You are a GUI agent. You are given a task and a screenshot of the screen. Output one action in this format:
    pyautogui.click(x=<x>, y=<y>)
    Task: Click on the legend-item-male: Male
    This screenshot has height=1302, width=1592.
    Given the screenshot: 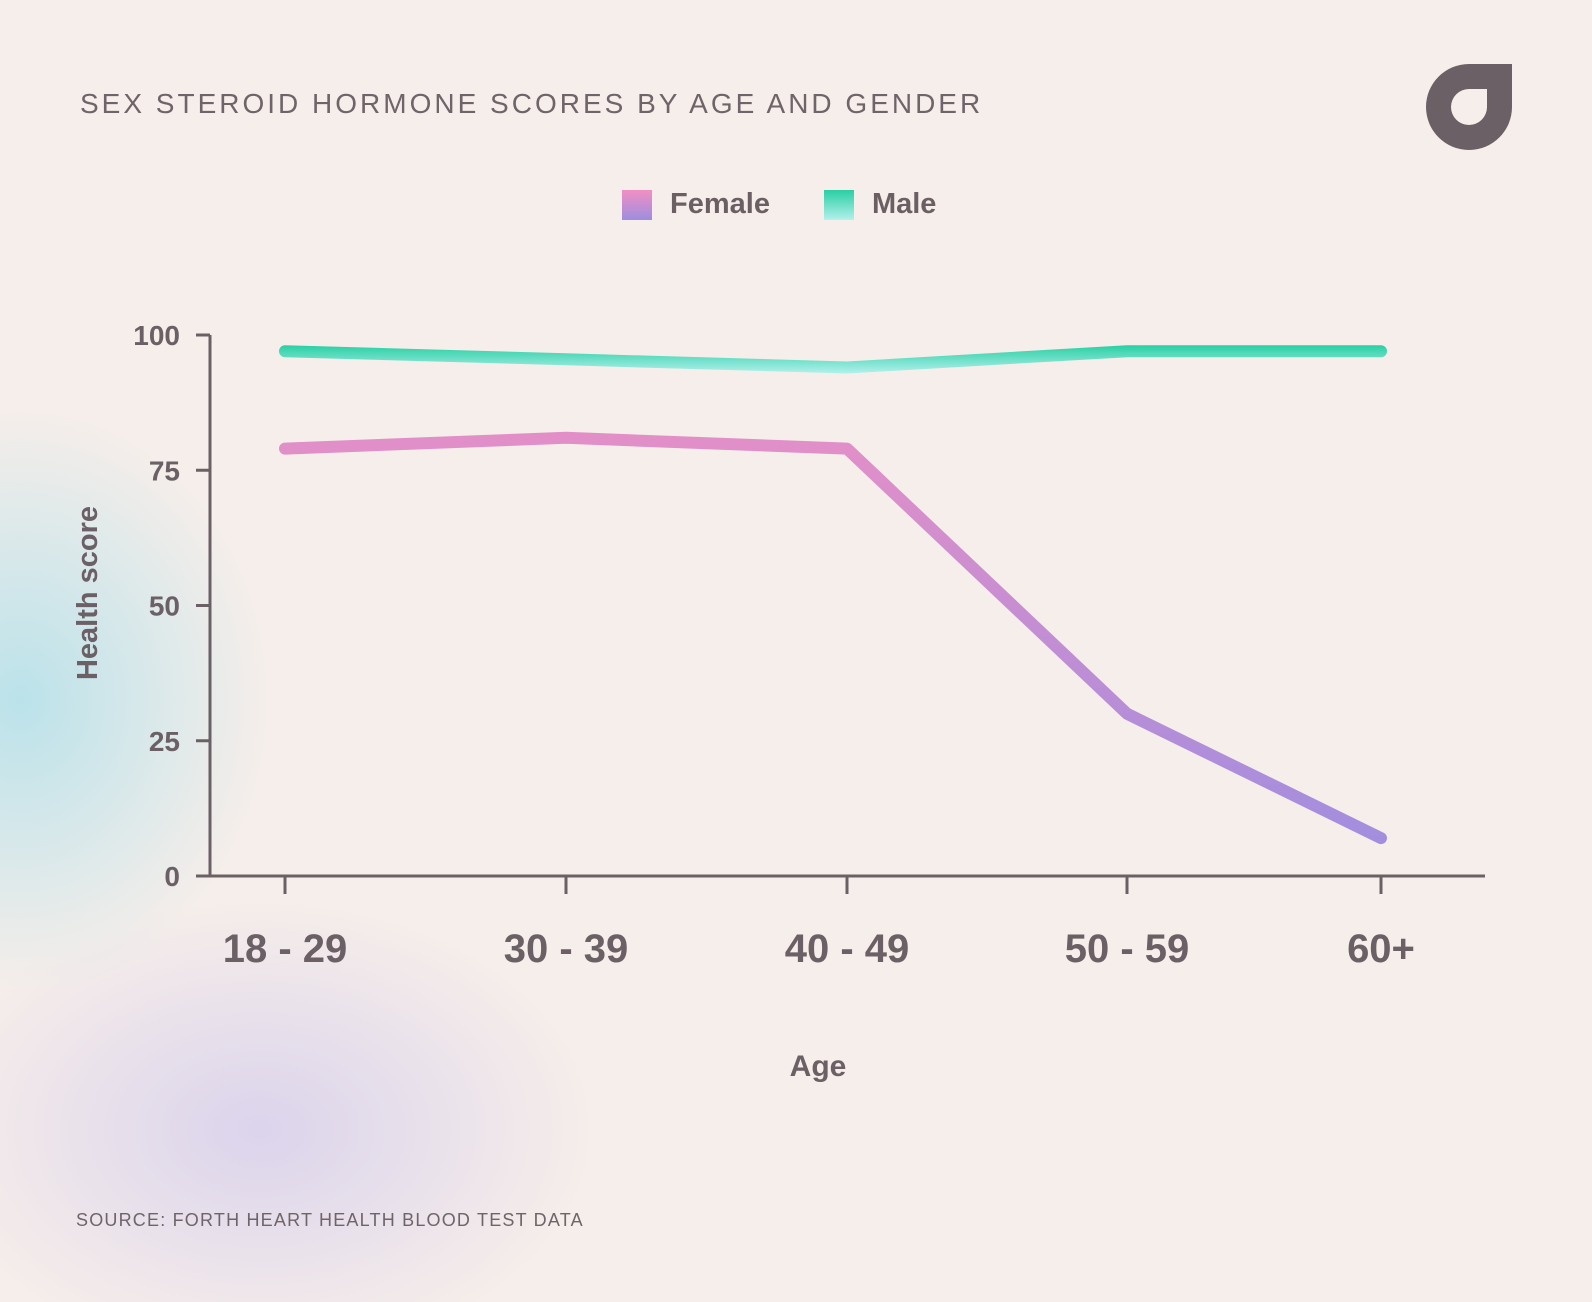 What is the action you would take?
    pyautogui.click(x=880, y=204)
    